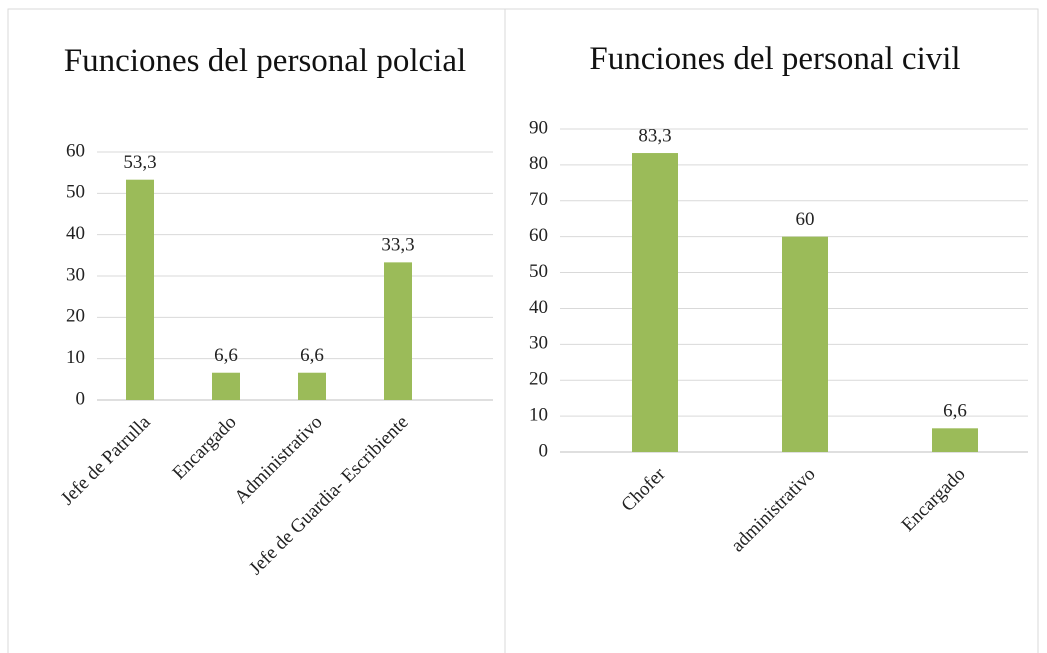 The width and height of the screenshot is (1047, 653). What do you see at coordinates (643, 489) in the screenshot?
I see `x-tick-label: Chofer` at bounding box center [643, 489].